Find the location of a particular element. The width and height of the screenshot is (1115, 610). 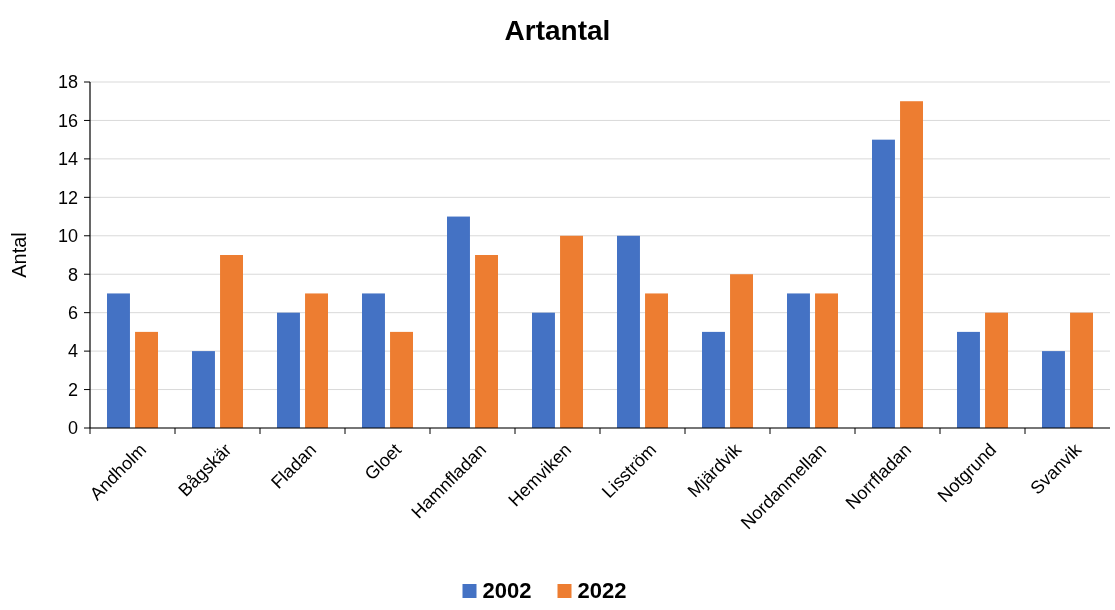

y-tick-label: 18 is located at coordinates (67, 82).